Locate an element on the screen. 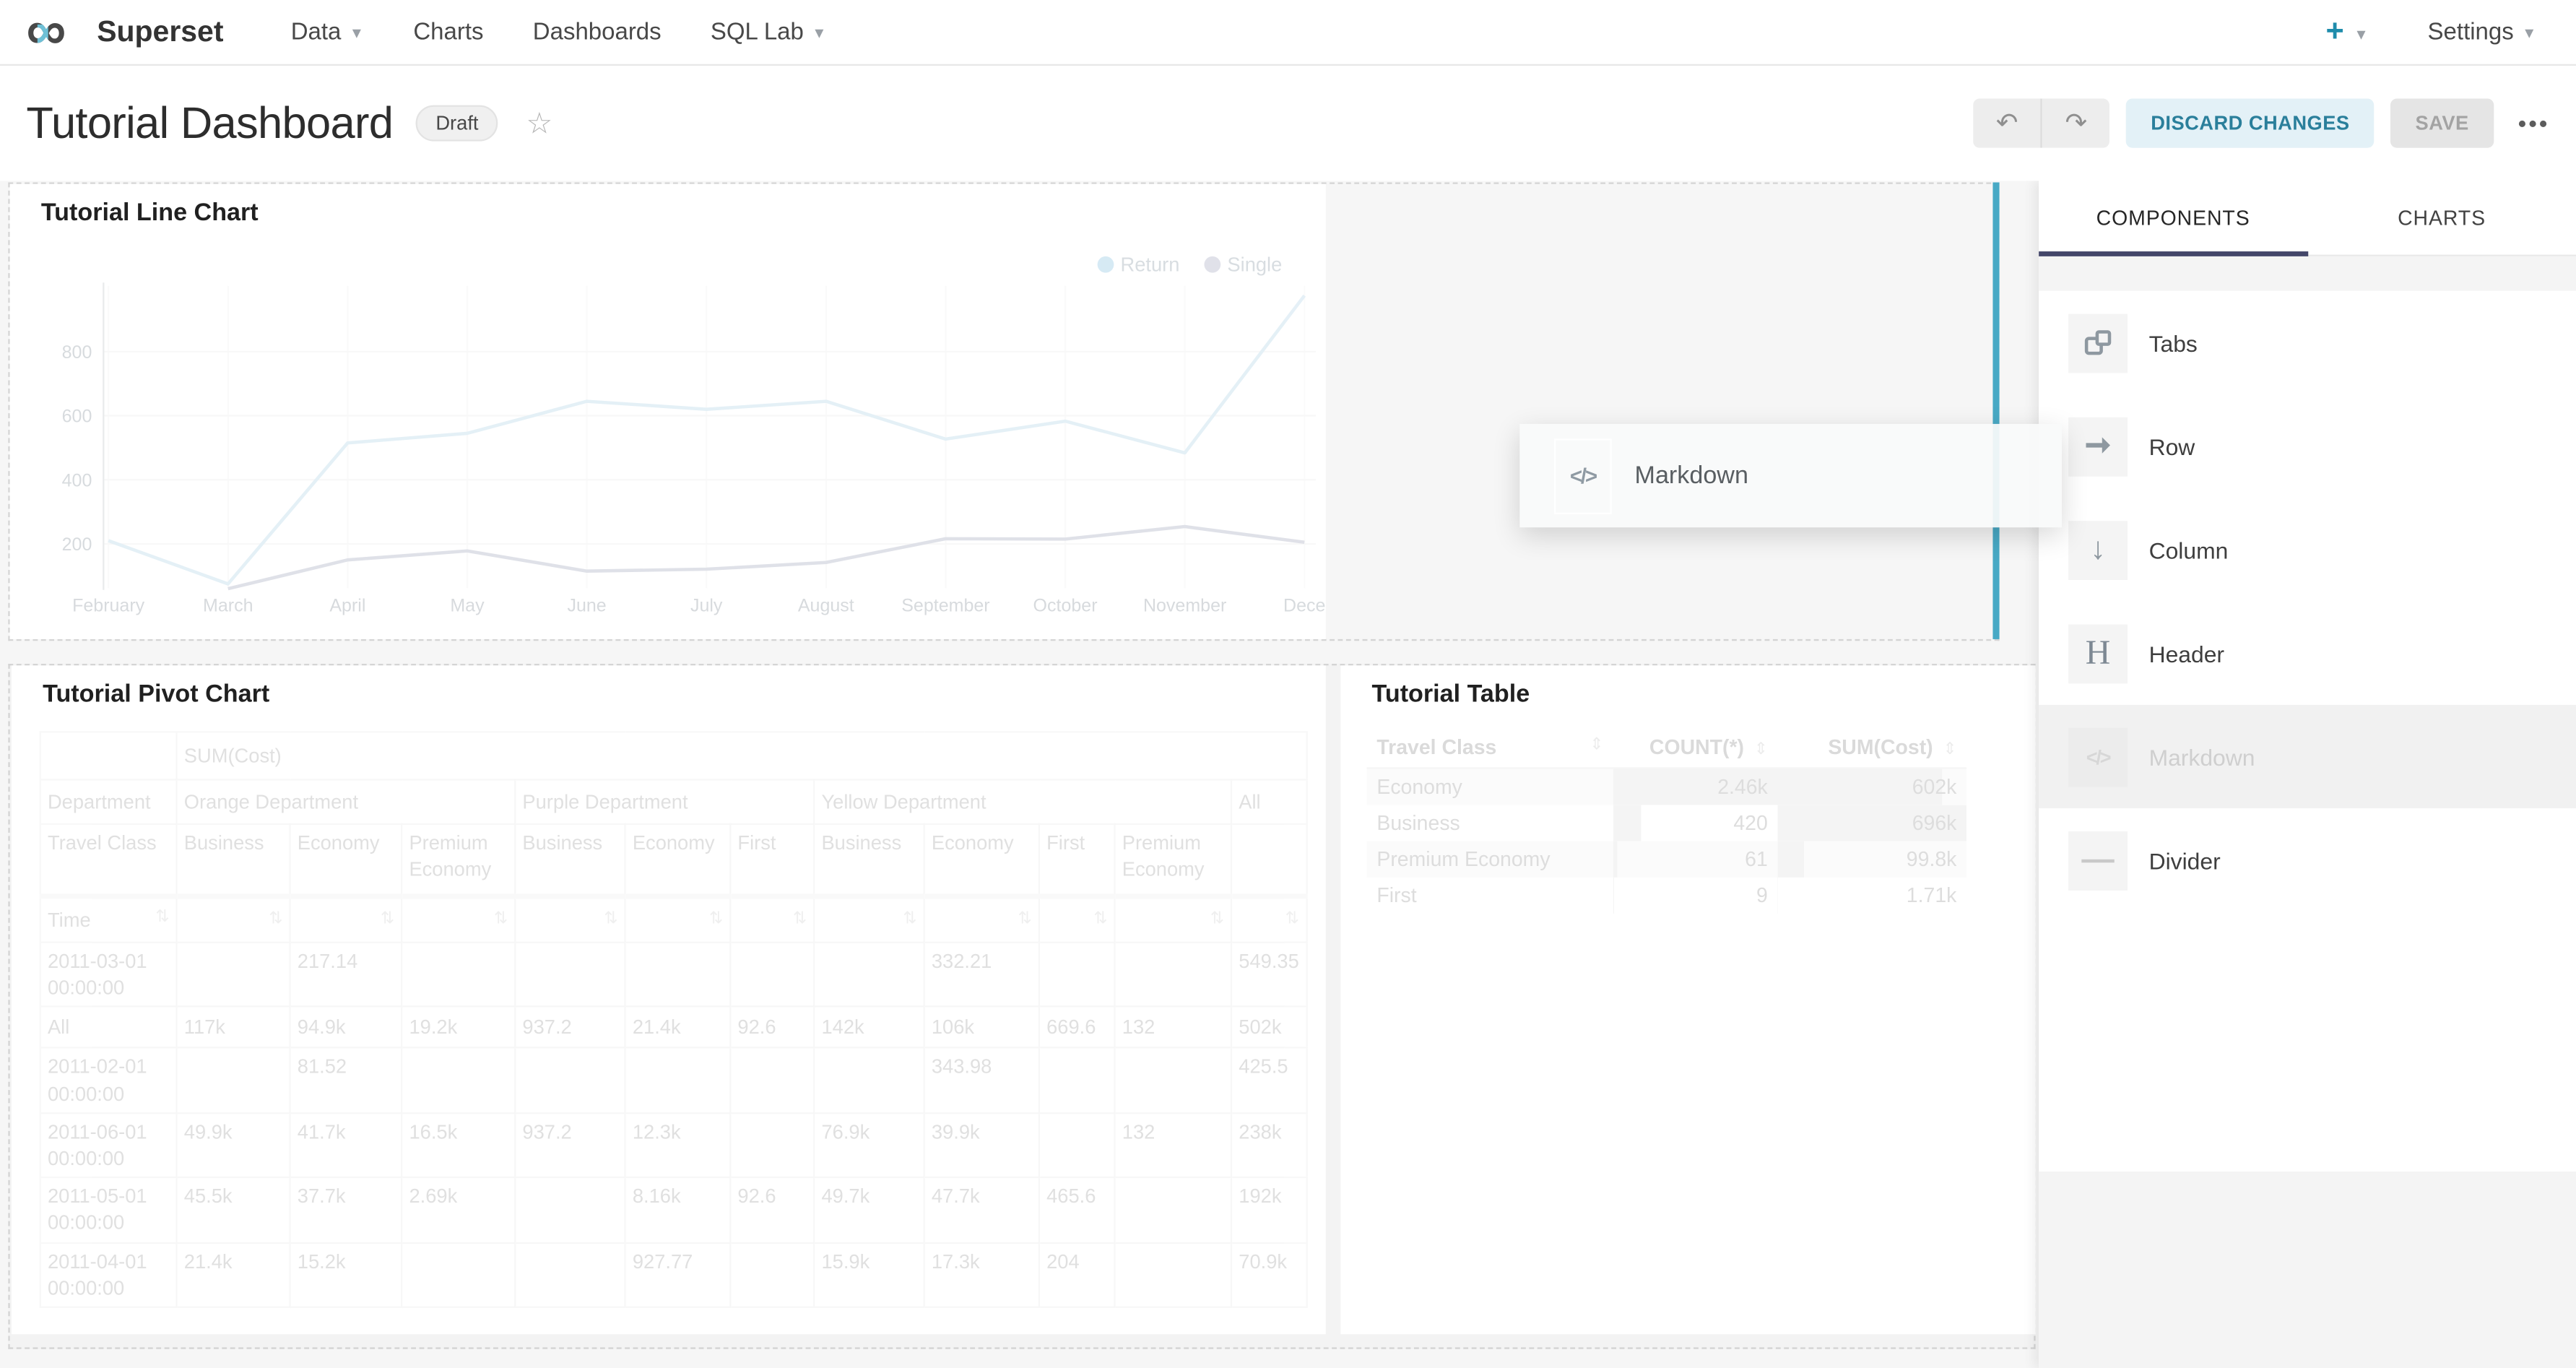 The width and height of the screenshot is (2576, 1368). pivot-class-cell: First is located at coordinates (772, 861).